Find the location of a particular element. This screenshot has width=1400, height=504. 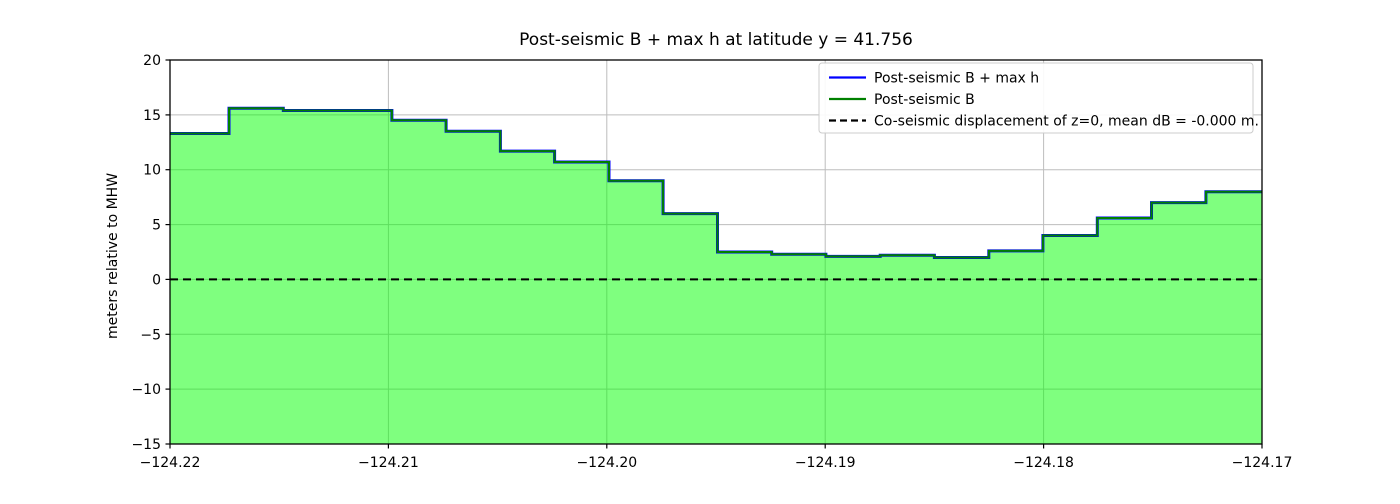

y-tick-label: 20 is located at coordinates (152, 61).